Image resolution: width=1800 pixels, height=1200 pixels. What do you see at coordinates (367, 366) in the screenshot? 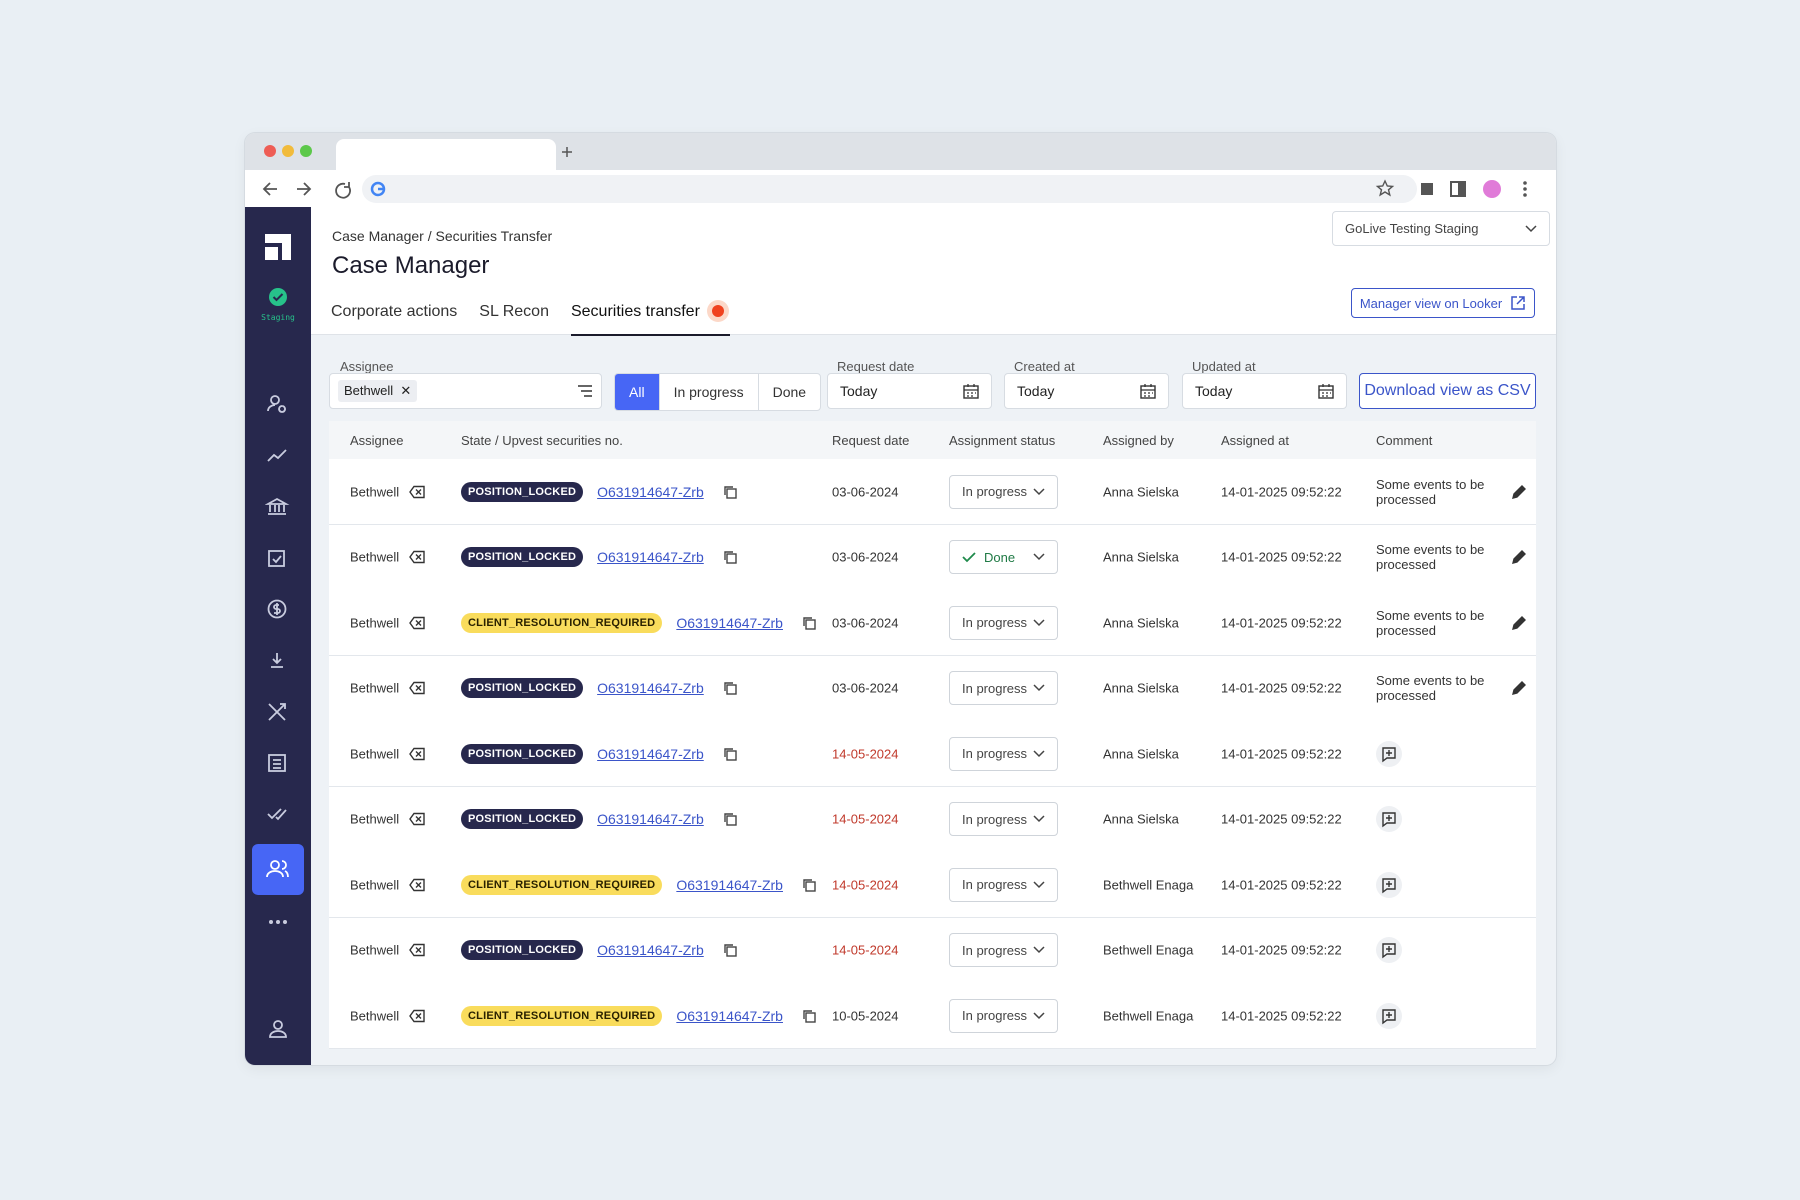
I see `filter-label: Assignee` at bounding box center [367, 366].